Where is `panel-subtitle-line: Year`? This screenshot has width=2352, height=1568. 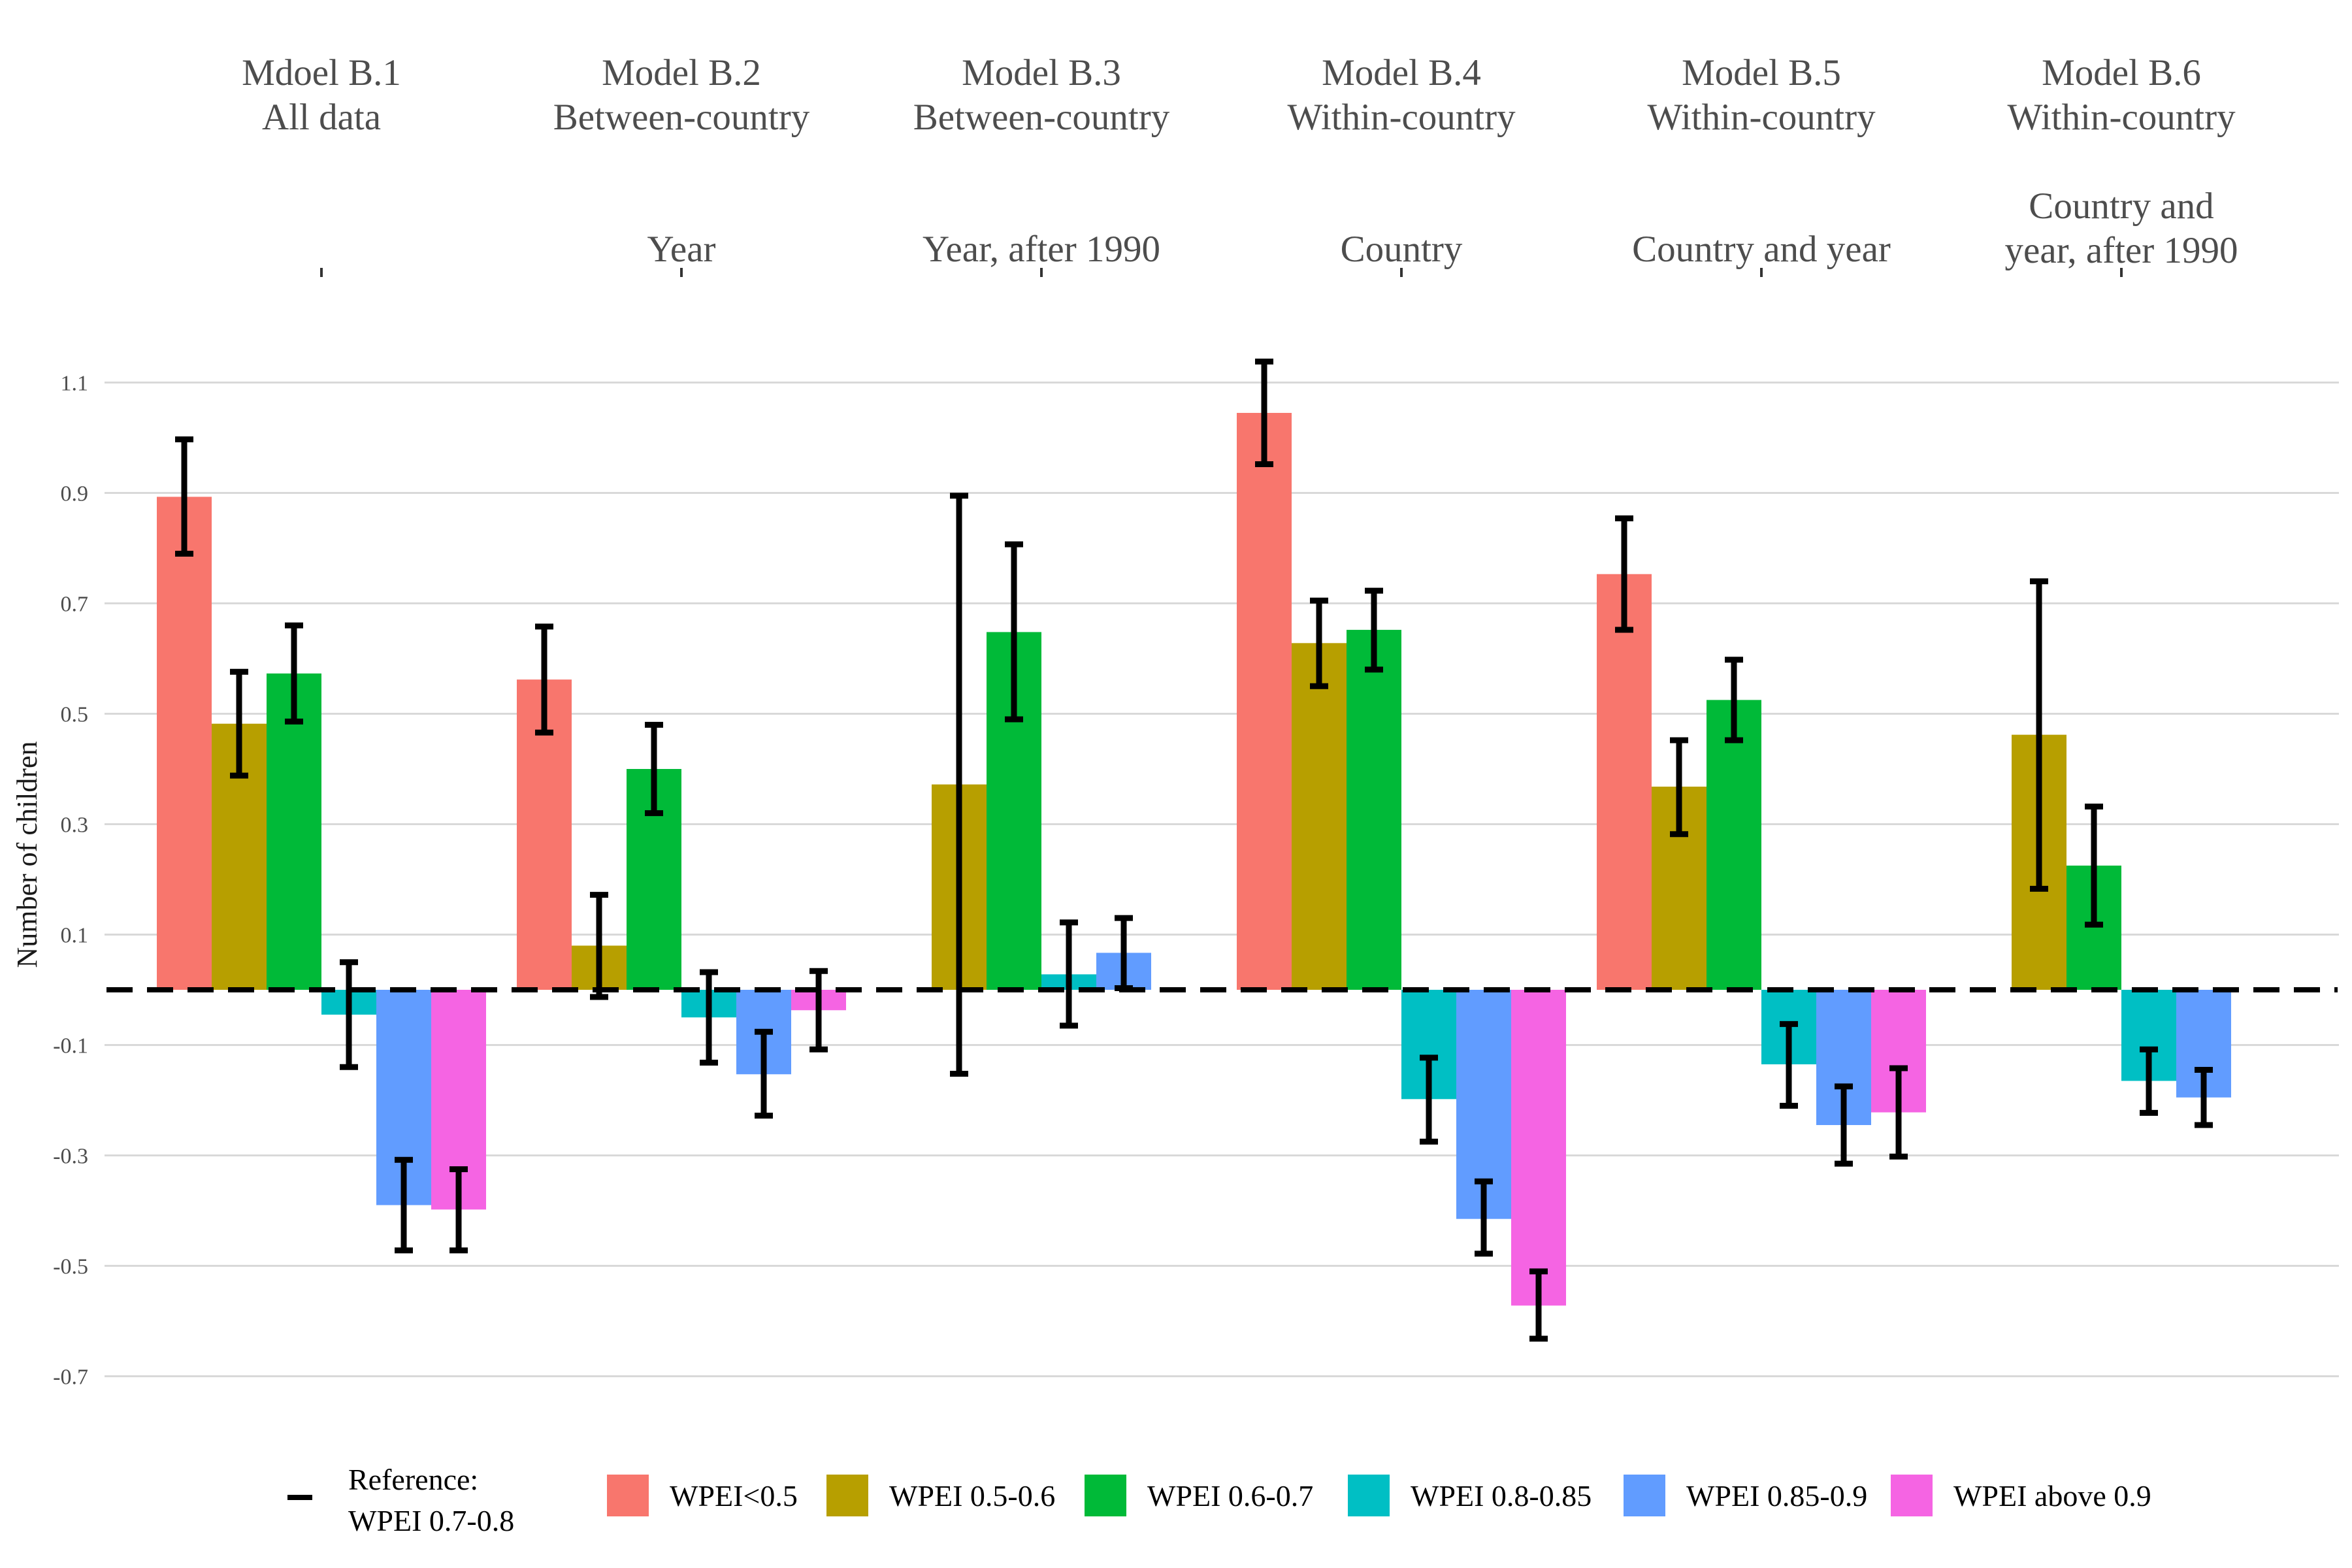
panel-subtitle-line: Year is located at coordinates (681, 249).